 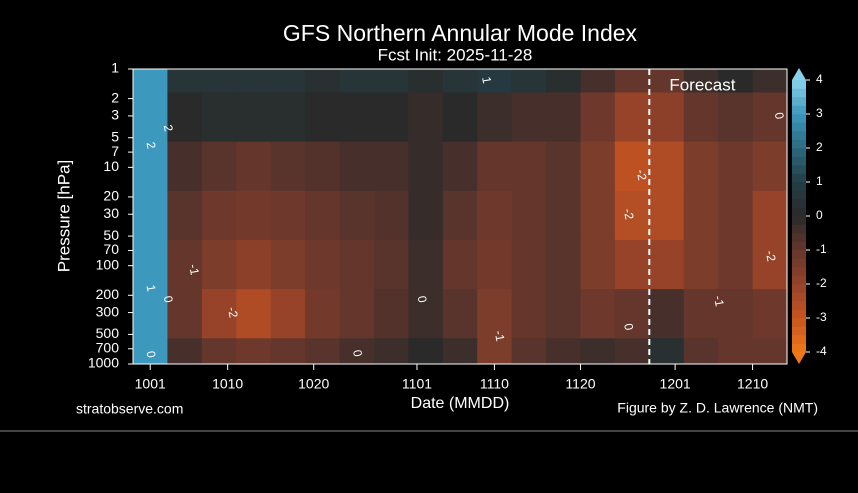 I want to click on x-tick-label: 1020, so click(x=313, y=384).